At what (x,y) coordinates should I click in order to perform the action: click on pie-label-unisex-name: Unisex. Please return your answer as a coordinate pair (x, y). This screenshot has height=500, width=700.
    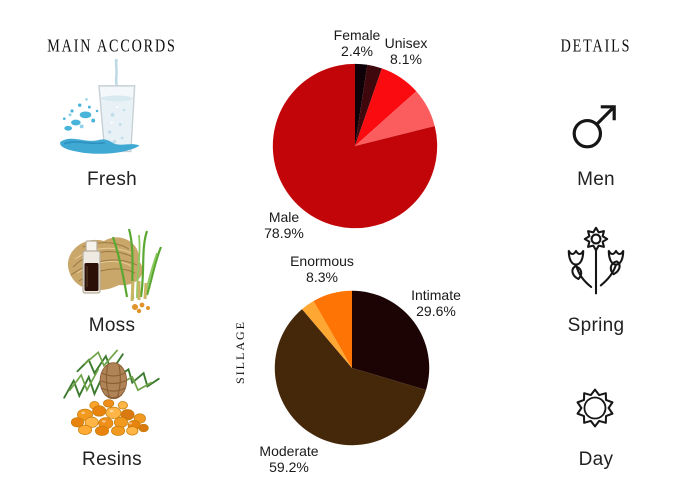
    Looking at the image, I should click on (406, 43).